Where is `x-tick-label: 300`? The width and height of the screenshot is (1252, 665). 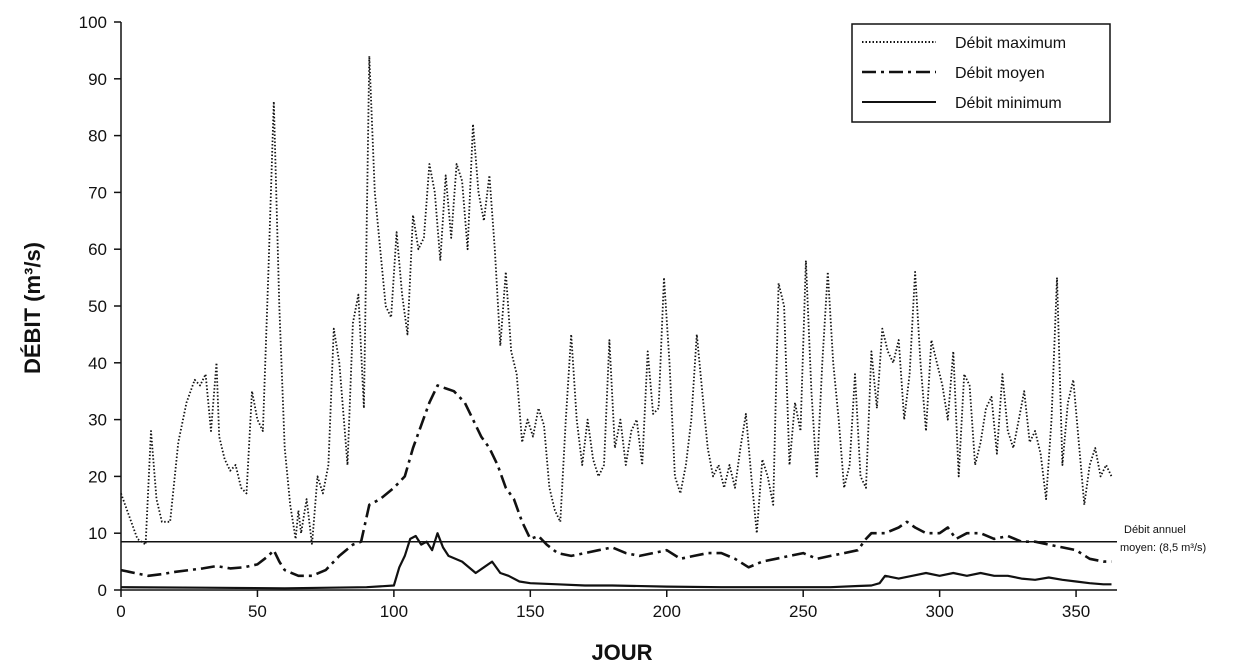 x-tick-label: 300 is located at coordinates (939, 611).